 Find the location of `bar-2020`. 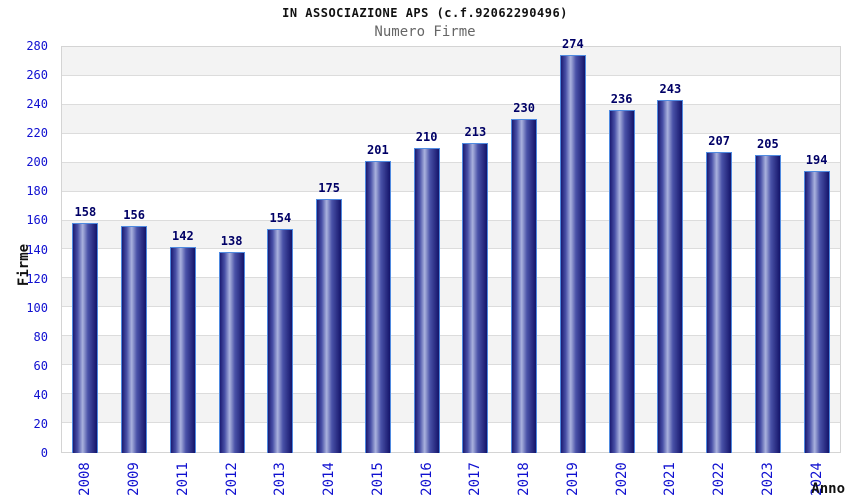

bar-2020 is located at coordinates (621, 281).